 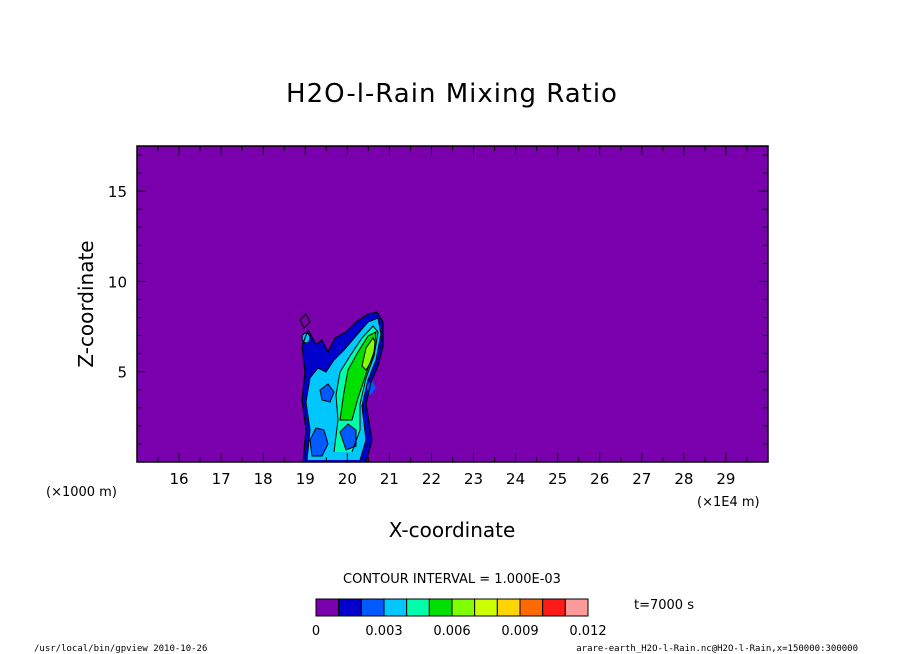 What do you see at coordinates (683, 479) in the screenshot?
I see `x-tick-label: 28` at bounding box center [683, 479].